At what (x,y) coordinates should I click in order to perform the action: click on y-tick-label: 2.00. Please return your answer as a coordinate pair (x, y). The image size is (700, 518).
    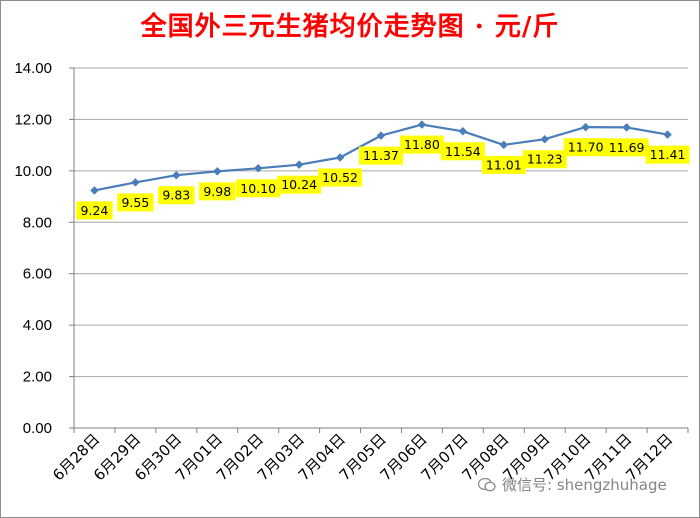
    Looking at the image, I should click on (37, 377).